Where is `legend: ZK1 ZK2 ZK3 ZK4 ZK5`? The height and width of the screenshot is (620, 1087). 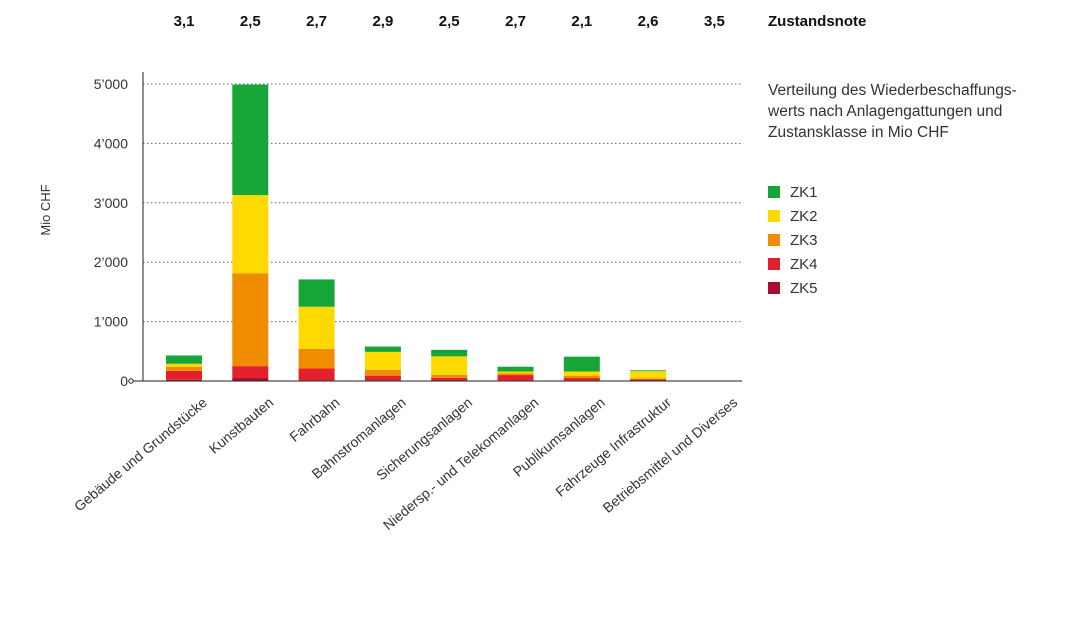 legend: ZK1 ZK2 ZK3 ZK4 ZK5 is located at coordinates (793, 240).